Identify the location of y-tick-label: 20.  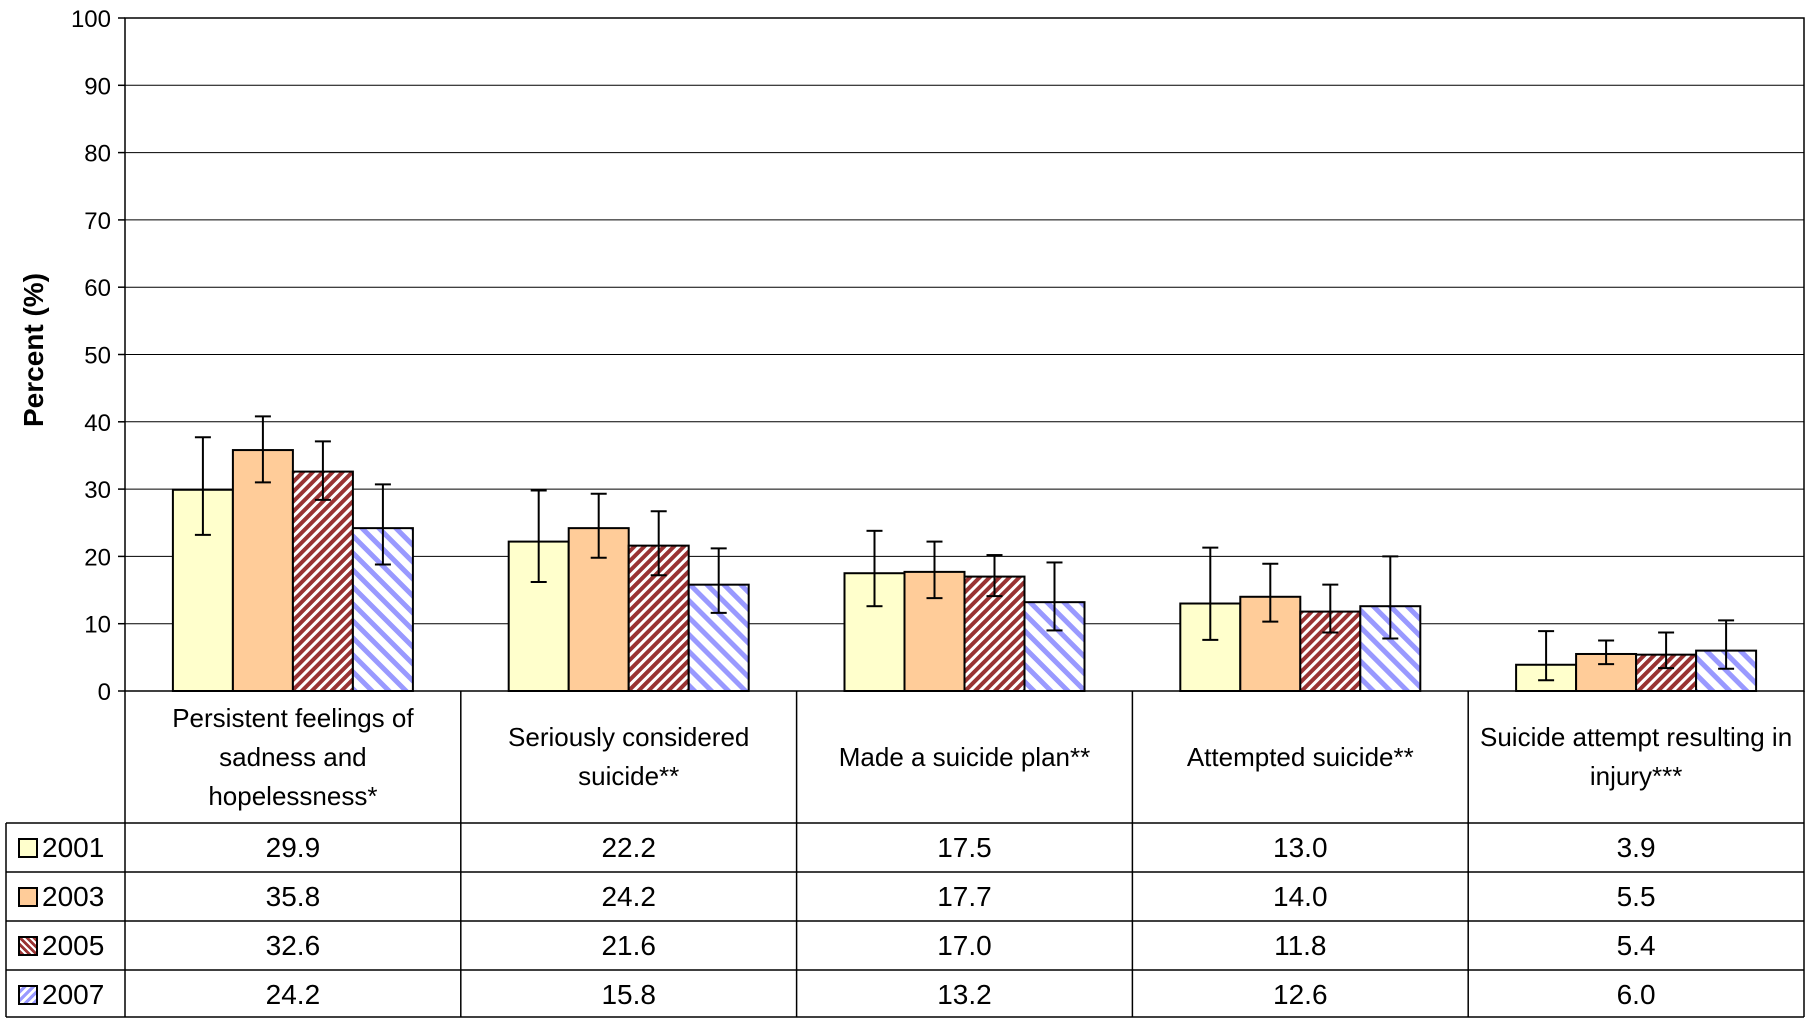
(97, 557).